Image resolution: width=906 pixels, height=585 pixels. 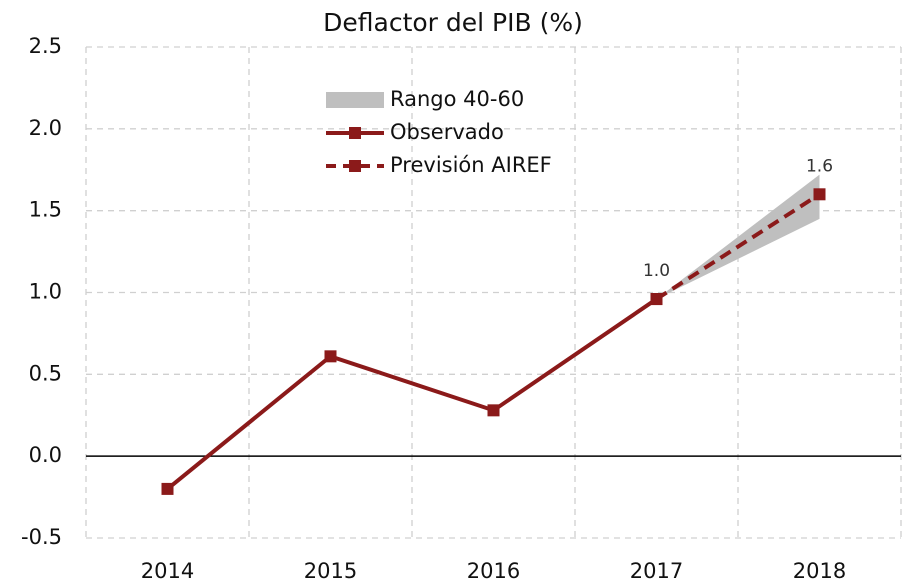 What do you see at coordinates (167, 571) in the screenshot?
I see `x-tick-label: 2014` at bounding box center [167, 571].